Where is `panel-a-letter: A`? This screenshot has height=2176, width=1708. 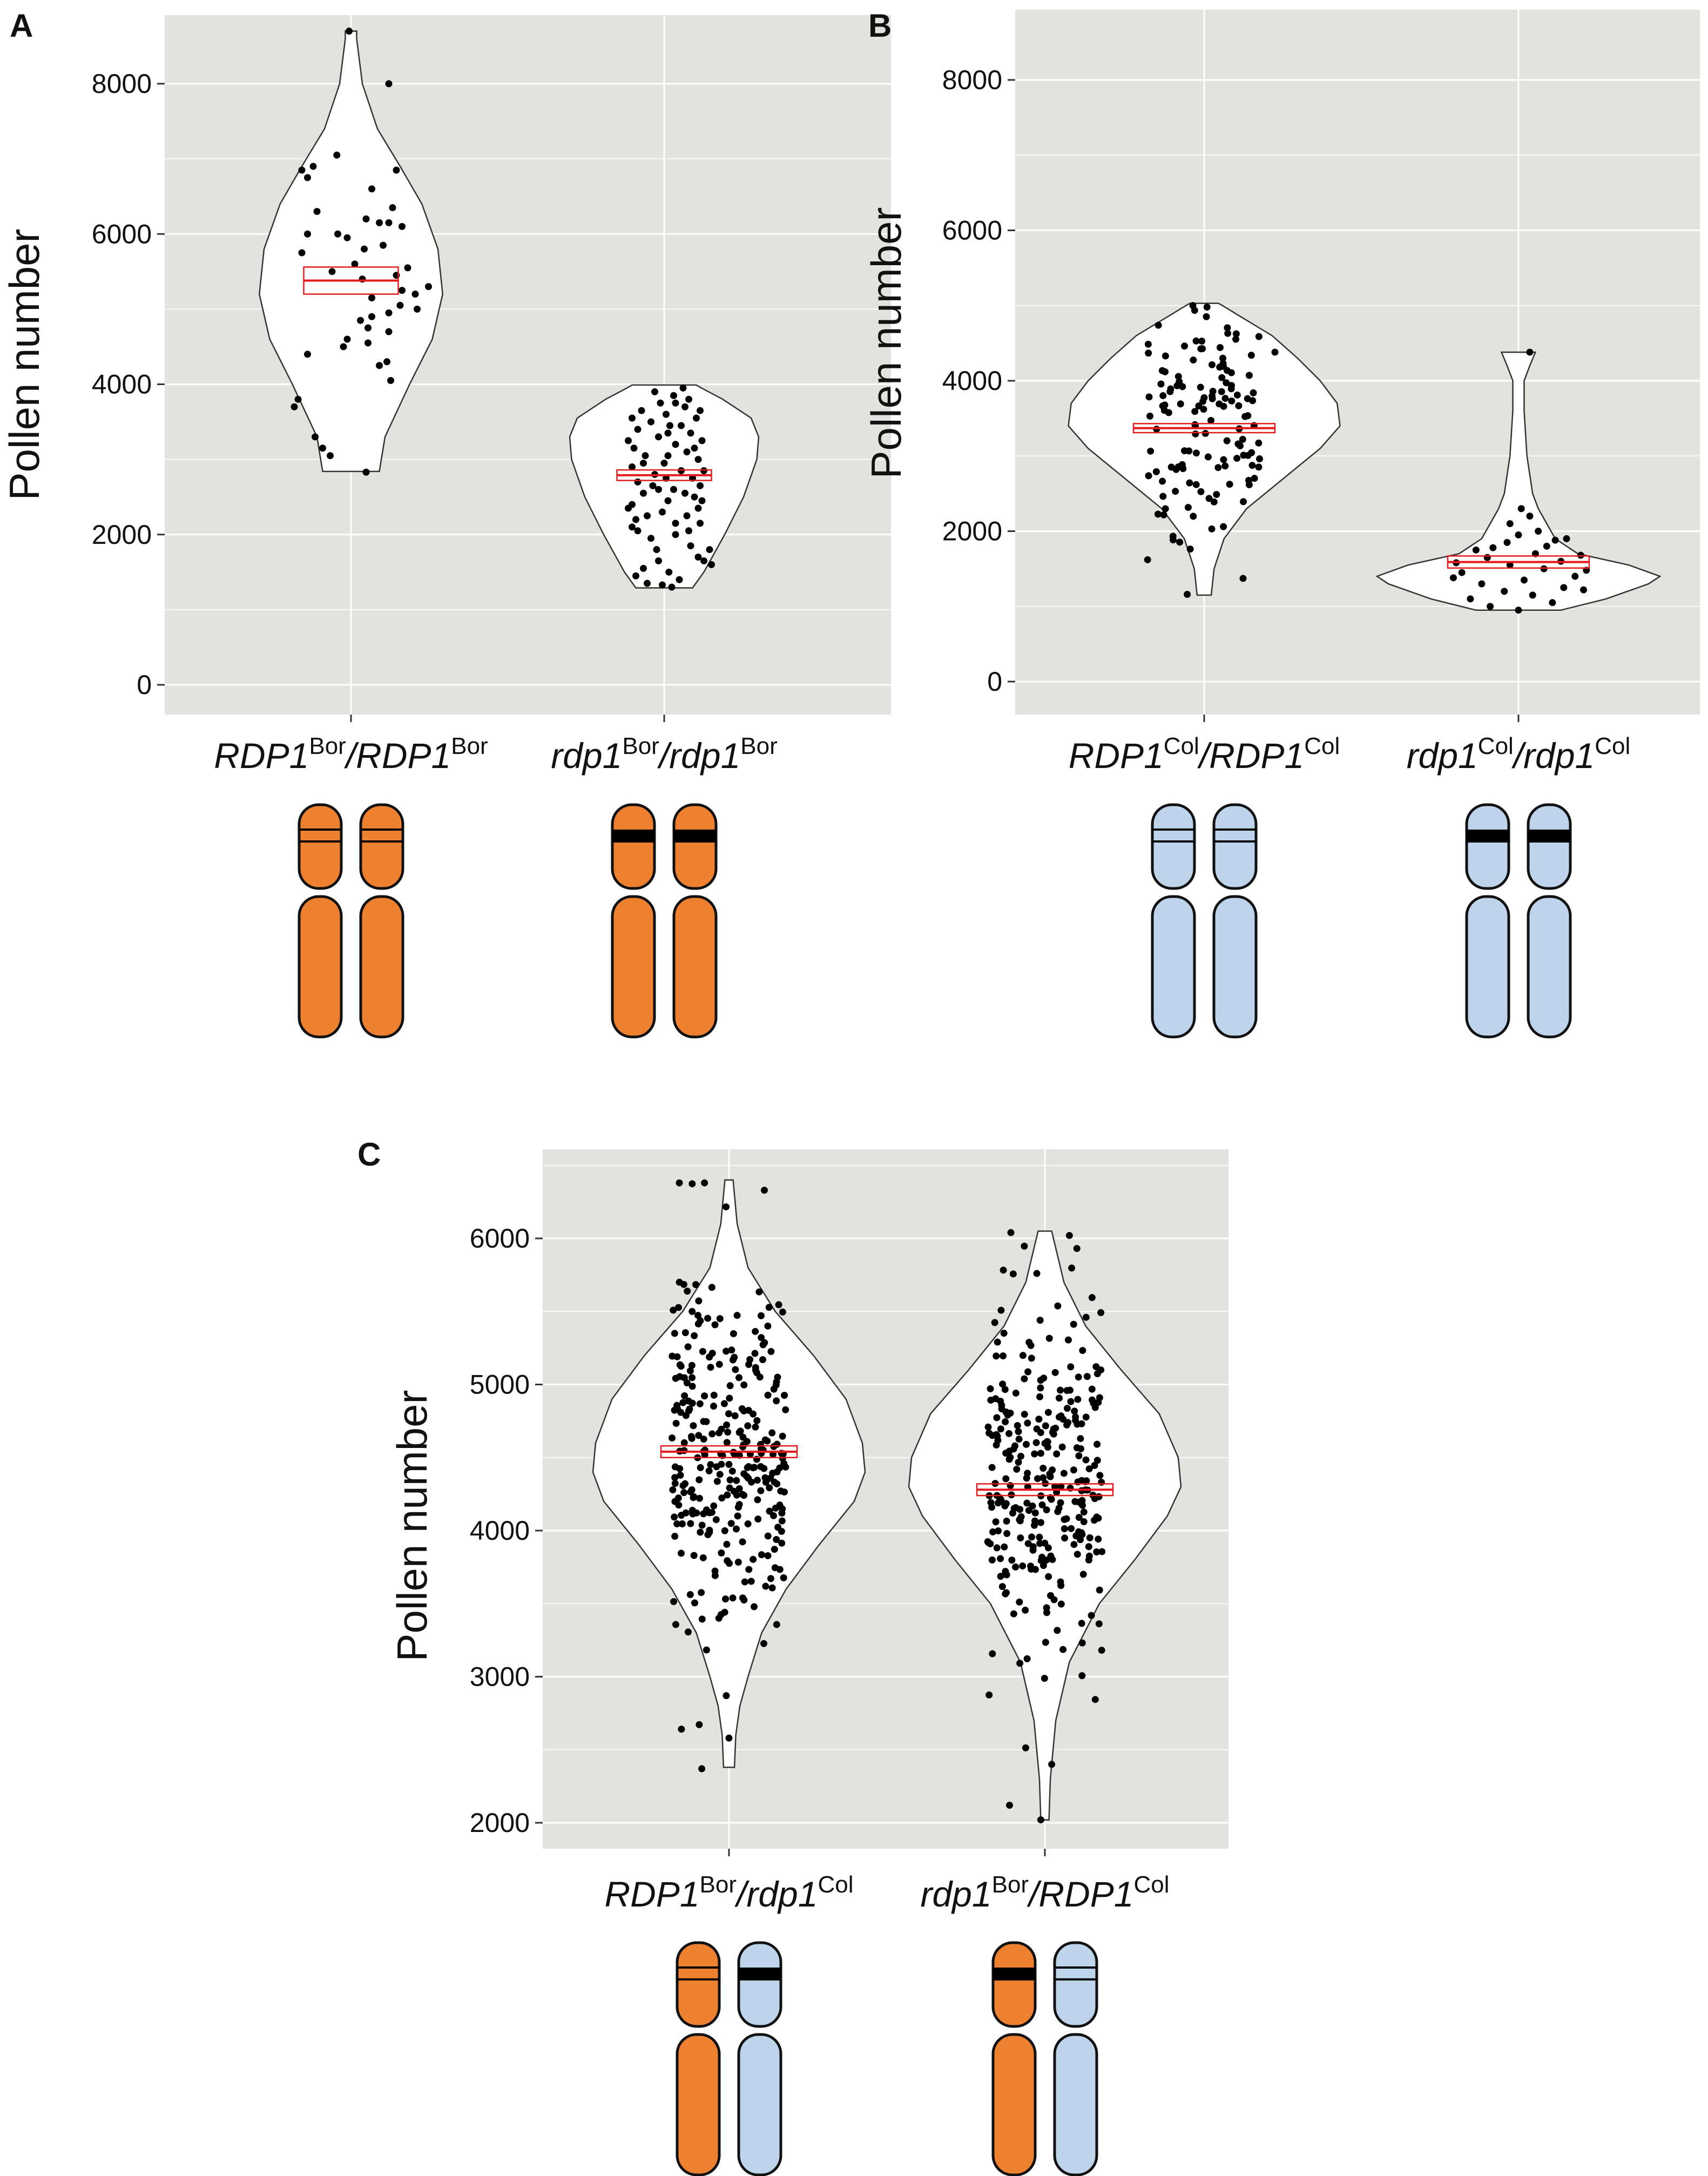 panel-a-letter: A is located at coordinates (21, 26).